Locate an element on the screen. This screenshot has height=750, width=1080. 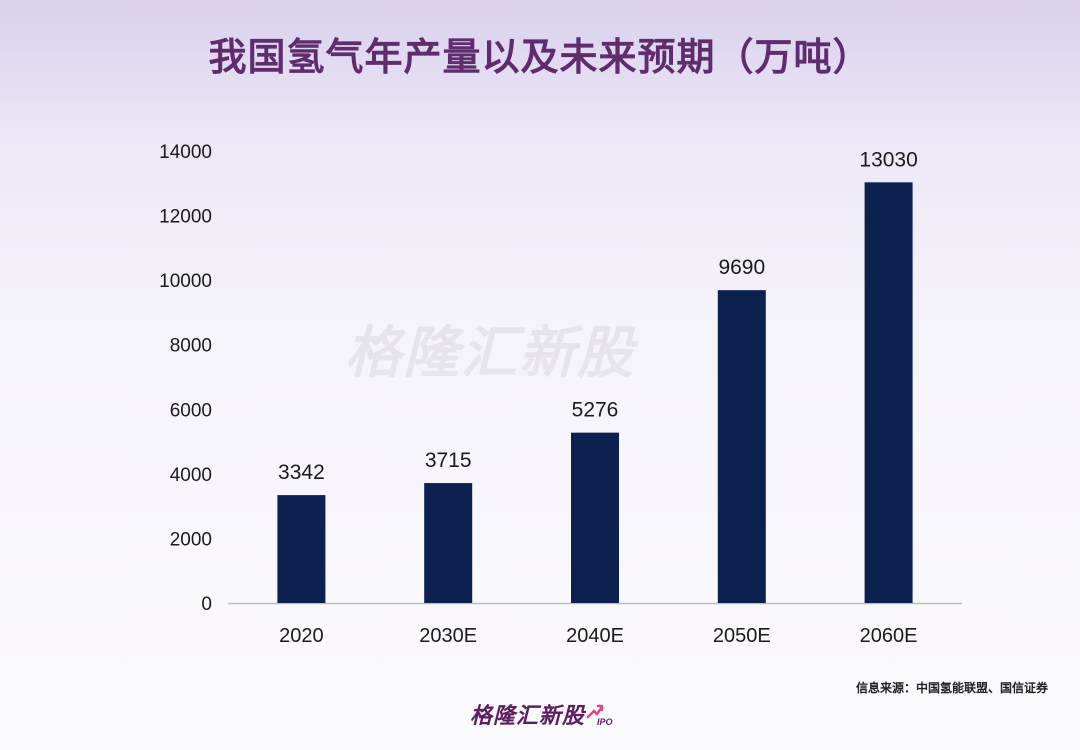
x-tick-label: 2020 is located at coordinates (301, 636).